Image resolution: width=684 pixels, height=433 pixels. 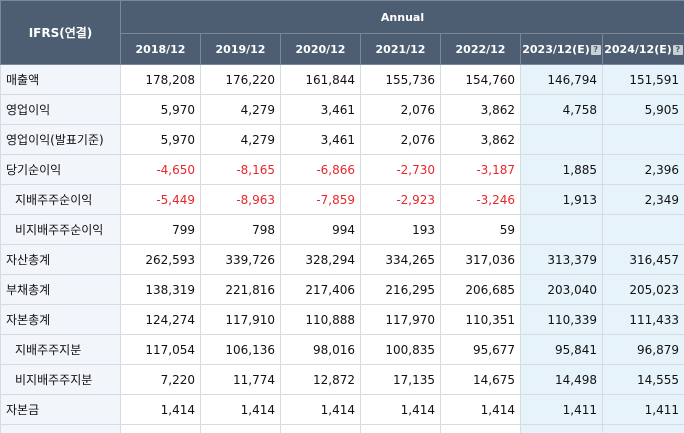 I want to click on table-cell: 2,396, so click(x=642, y=169).